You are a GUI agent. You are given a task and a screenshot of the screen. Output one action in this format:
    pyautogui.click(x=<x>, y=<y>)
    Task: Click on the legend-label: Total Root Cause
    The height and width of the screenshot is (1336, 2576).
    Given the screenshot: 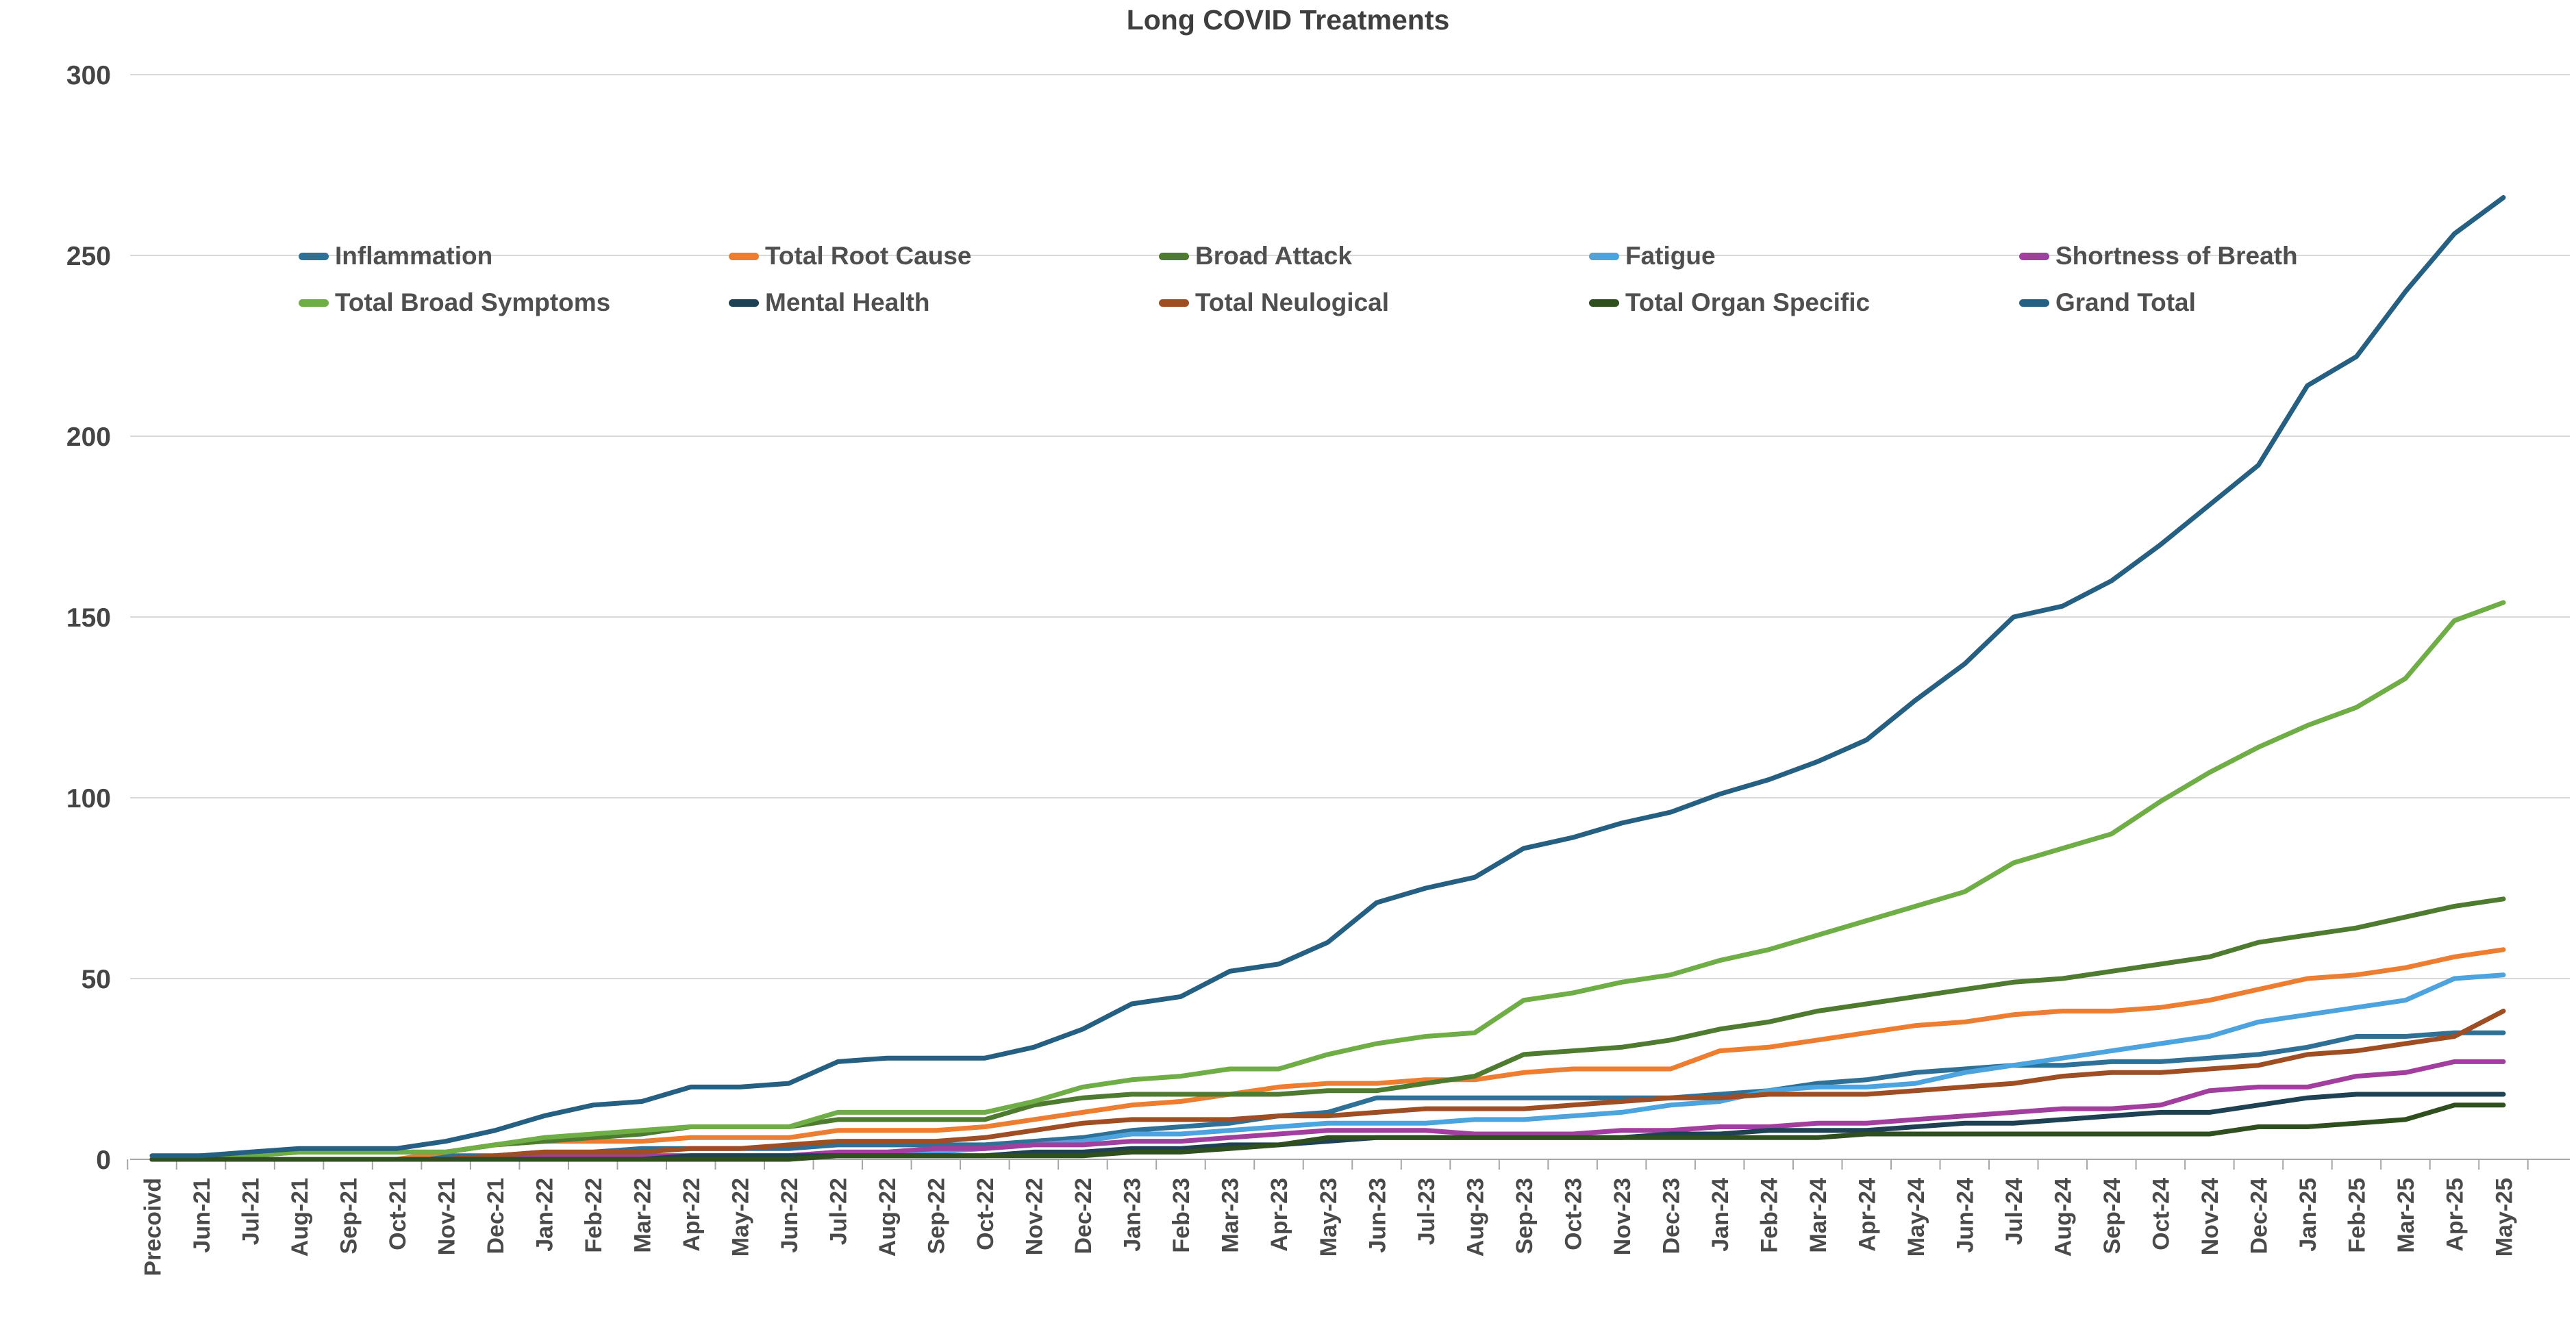 What is the action you would take?
    pyautogui.click(x=868, y=256)
    